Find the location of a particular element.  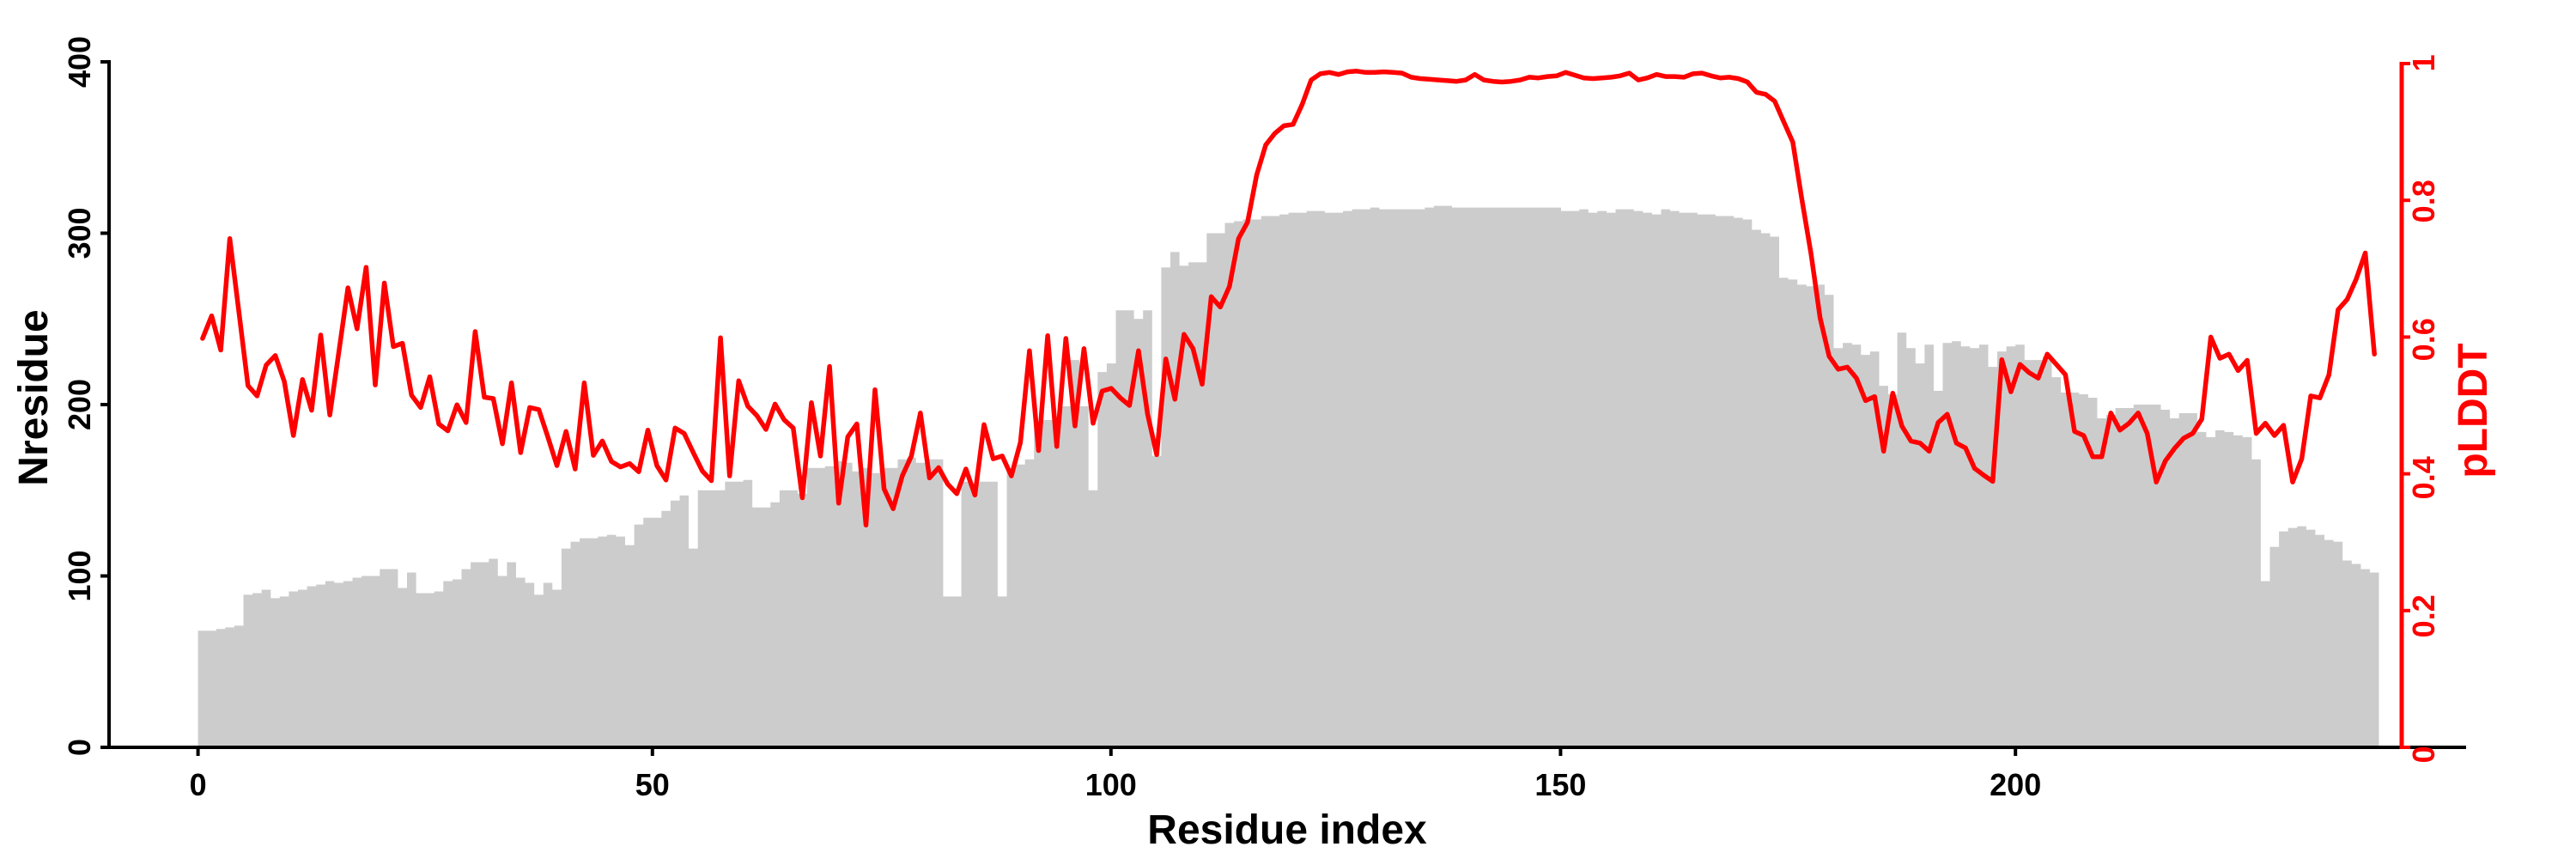

svg-text: 0.4 is located at coordinates (2423, 478).